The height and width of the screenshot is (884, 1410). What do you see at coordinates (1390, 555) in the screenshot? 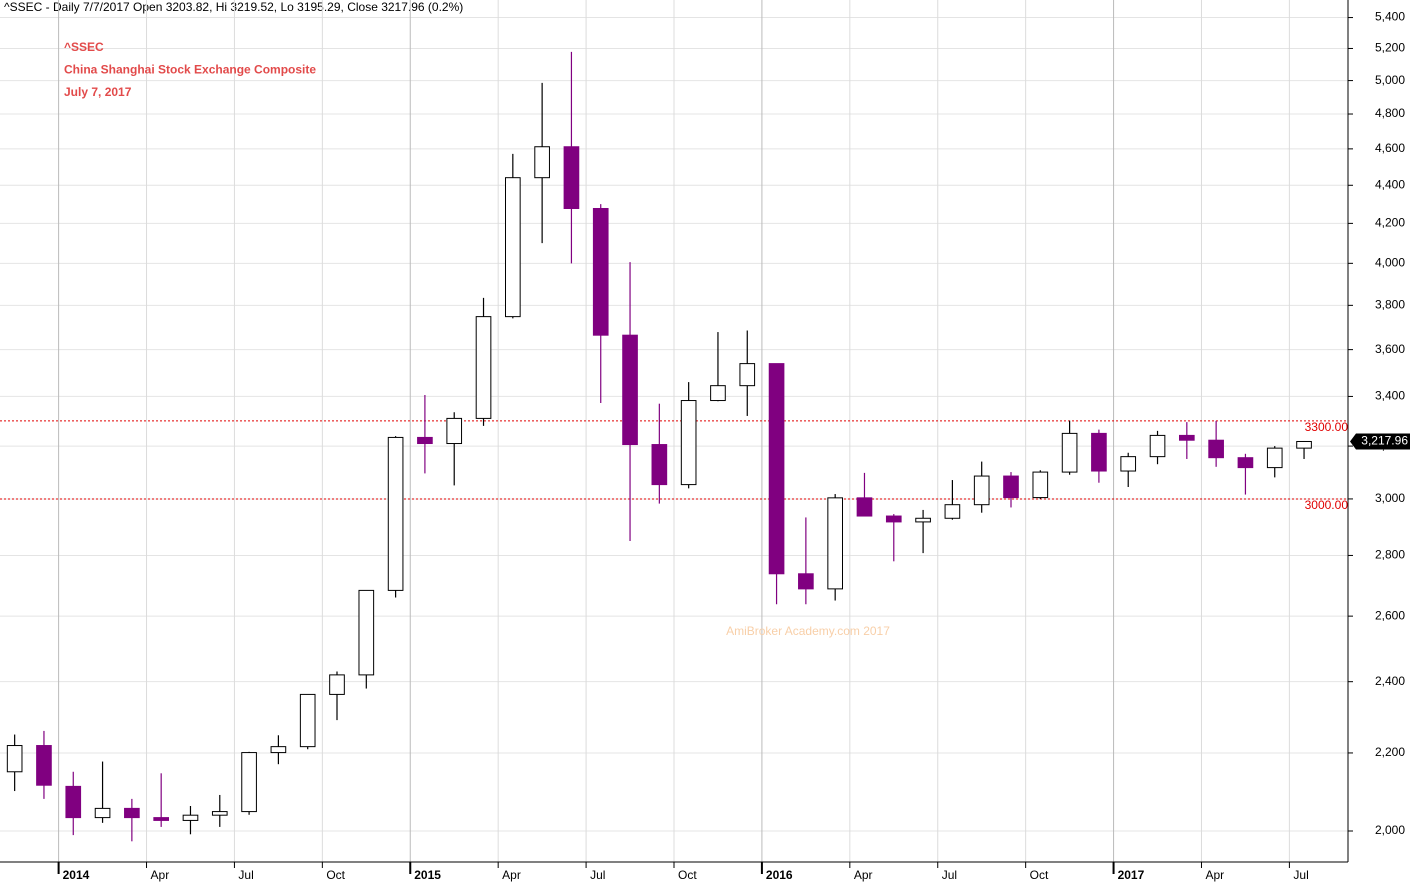
I see `y-tick-label: 2,800` at bounding box center [1390, 555].